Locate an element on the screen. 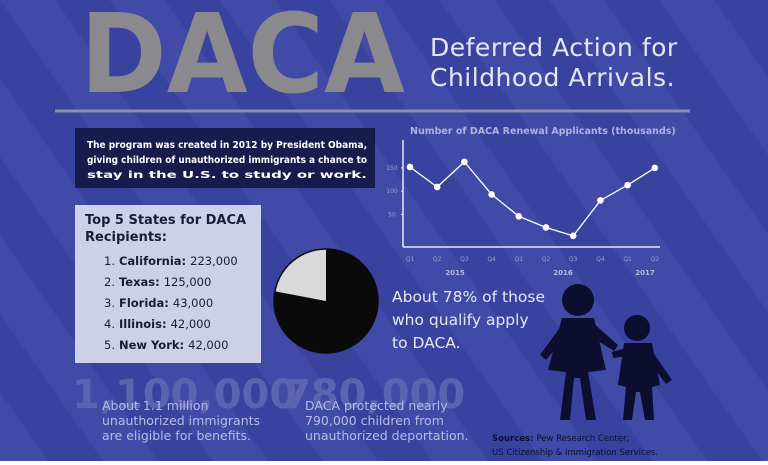 Image resolution: width=768 pixels, height=465 pixels. state-name: Florida: is located at coordinates (144, 303).